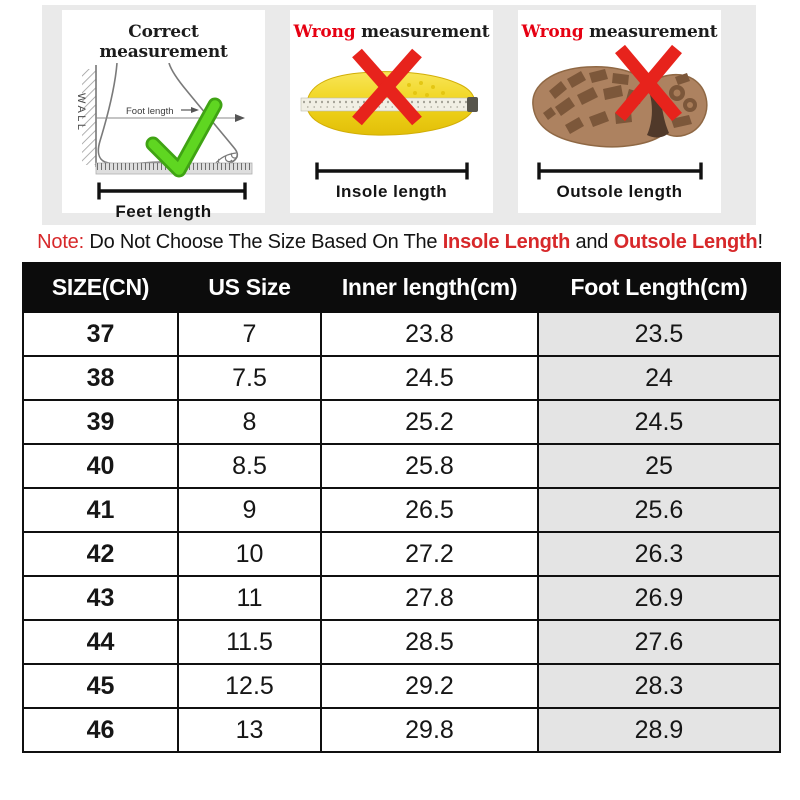 The image size is (800, 800). What do you see at coordinates (659, 334) in the screenshot?
I see `table-cell: 23.5` at bounding box center [659, 334].